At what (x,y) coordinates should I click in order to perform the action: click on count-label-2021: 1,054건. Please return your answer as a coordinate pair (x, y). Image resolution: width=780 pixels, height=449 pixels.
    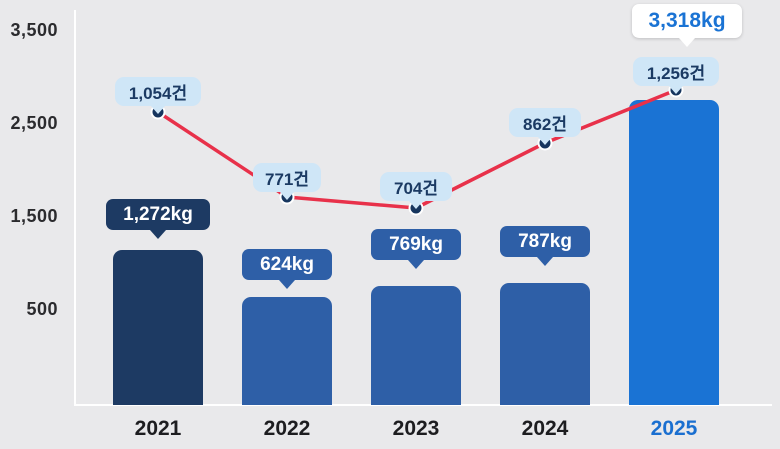
    Looking at the image, I should click on (158, 91).